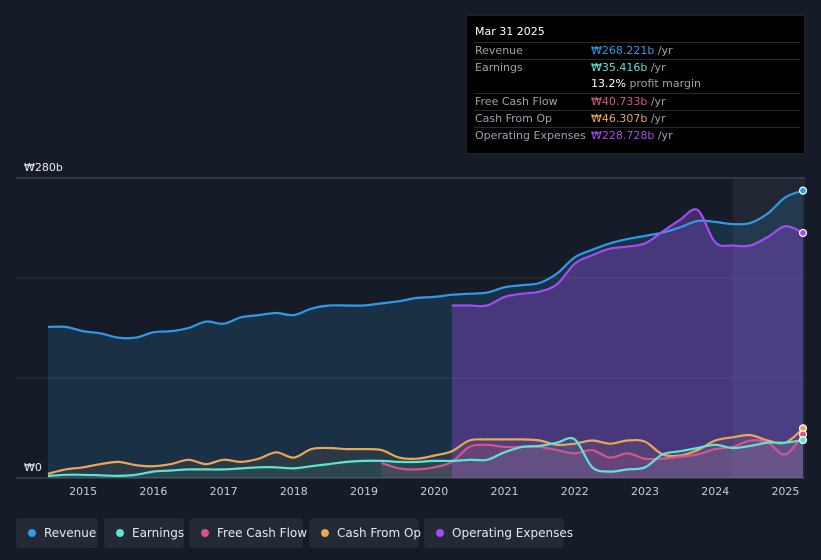 This screenshot has width=821, height=560. I want to click on tooltip-date: Mar 31 2025, so click(510, 31).